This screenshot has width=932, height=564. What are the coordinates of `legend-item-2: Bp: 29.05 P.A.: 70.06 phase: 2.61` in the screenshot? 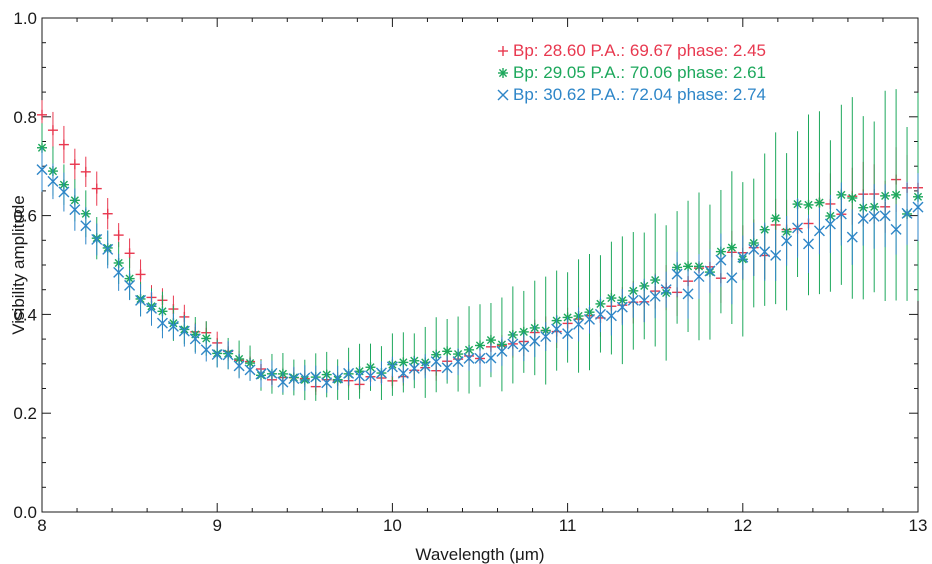 It's located at (632, 72).